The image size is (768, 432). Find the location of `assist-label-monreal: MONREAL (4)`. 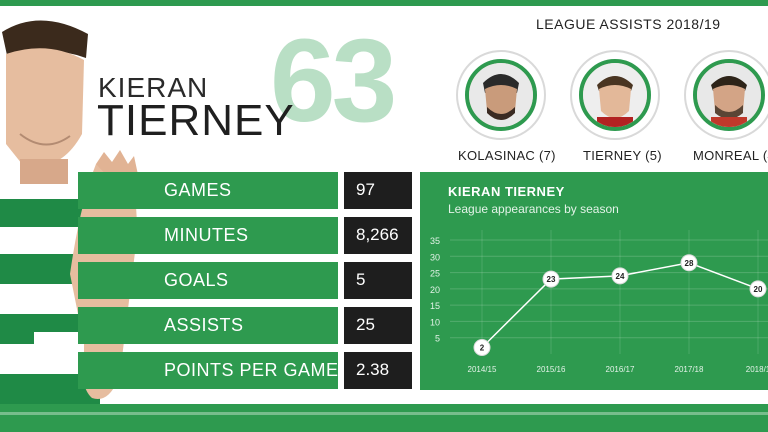

assist-label-monreal: MONREAL (4) is located at coordinates (730, 155).